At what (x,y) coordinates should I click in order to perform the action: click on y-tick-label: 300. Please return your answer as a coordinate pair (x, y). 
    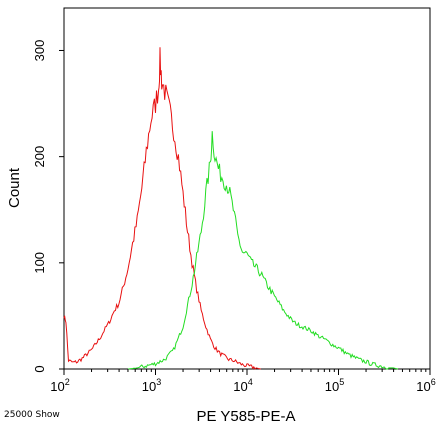
    Looking at the image, I should click on (39, 51).